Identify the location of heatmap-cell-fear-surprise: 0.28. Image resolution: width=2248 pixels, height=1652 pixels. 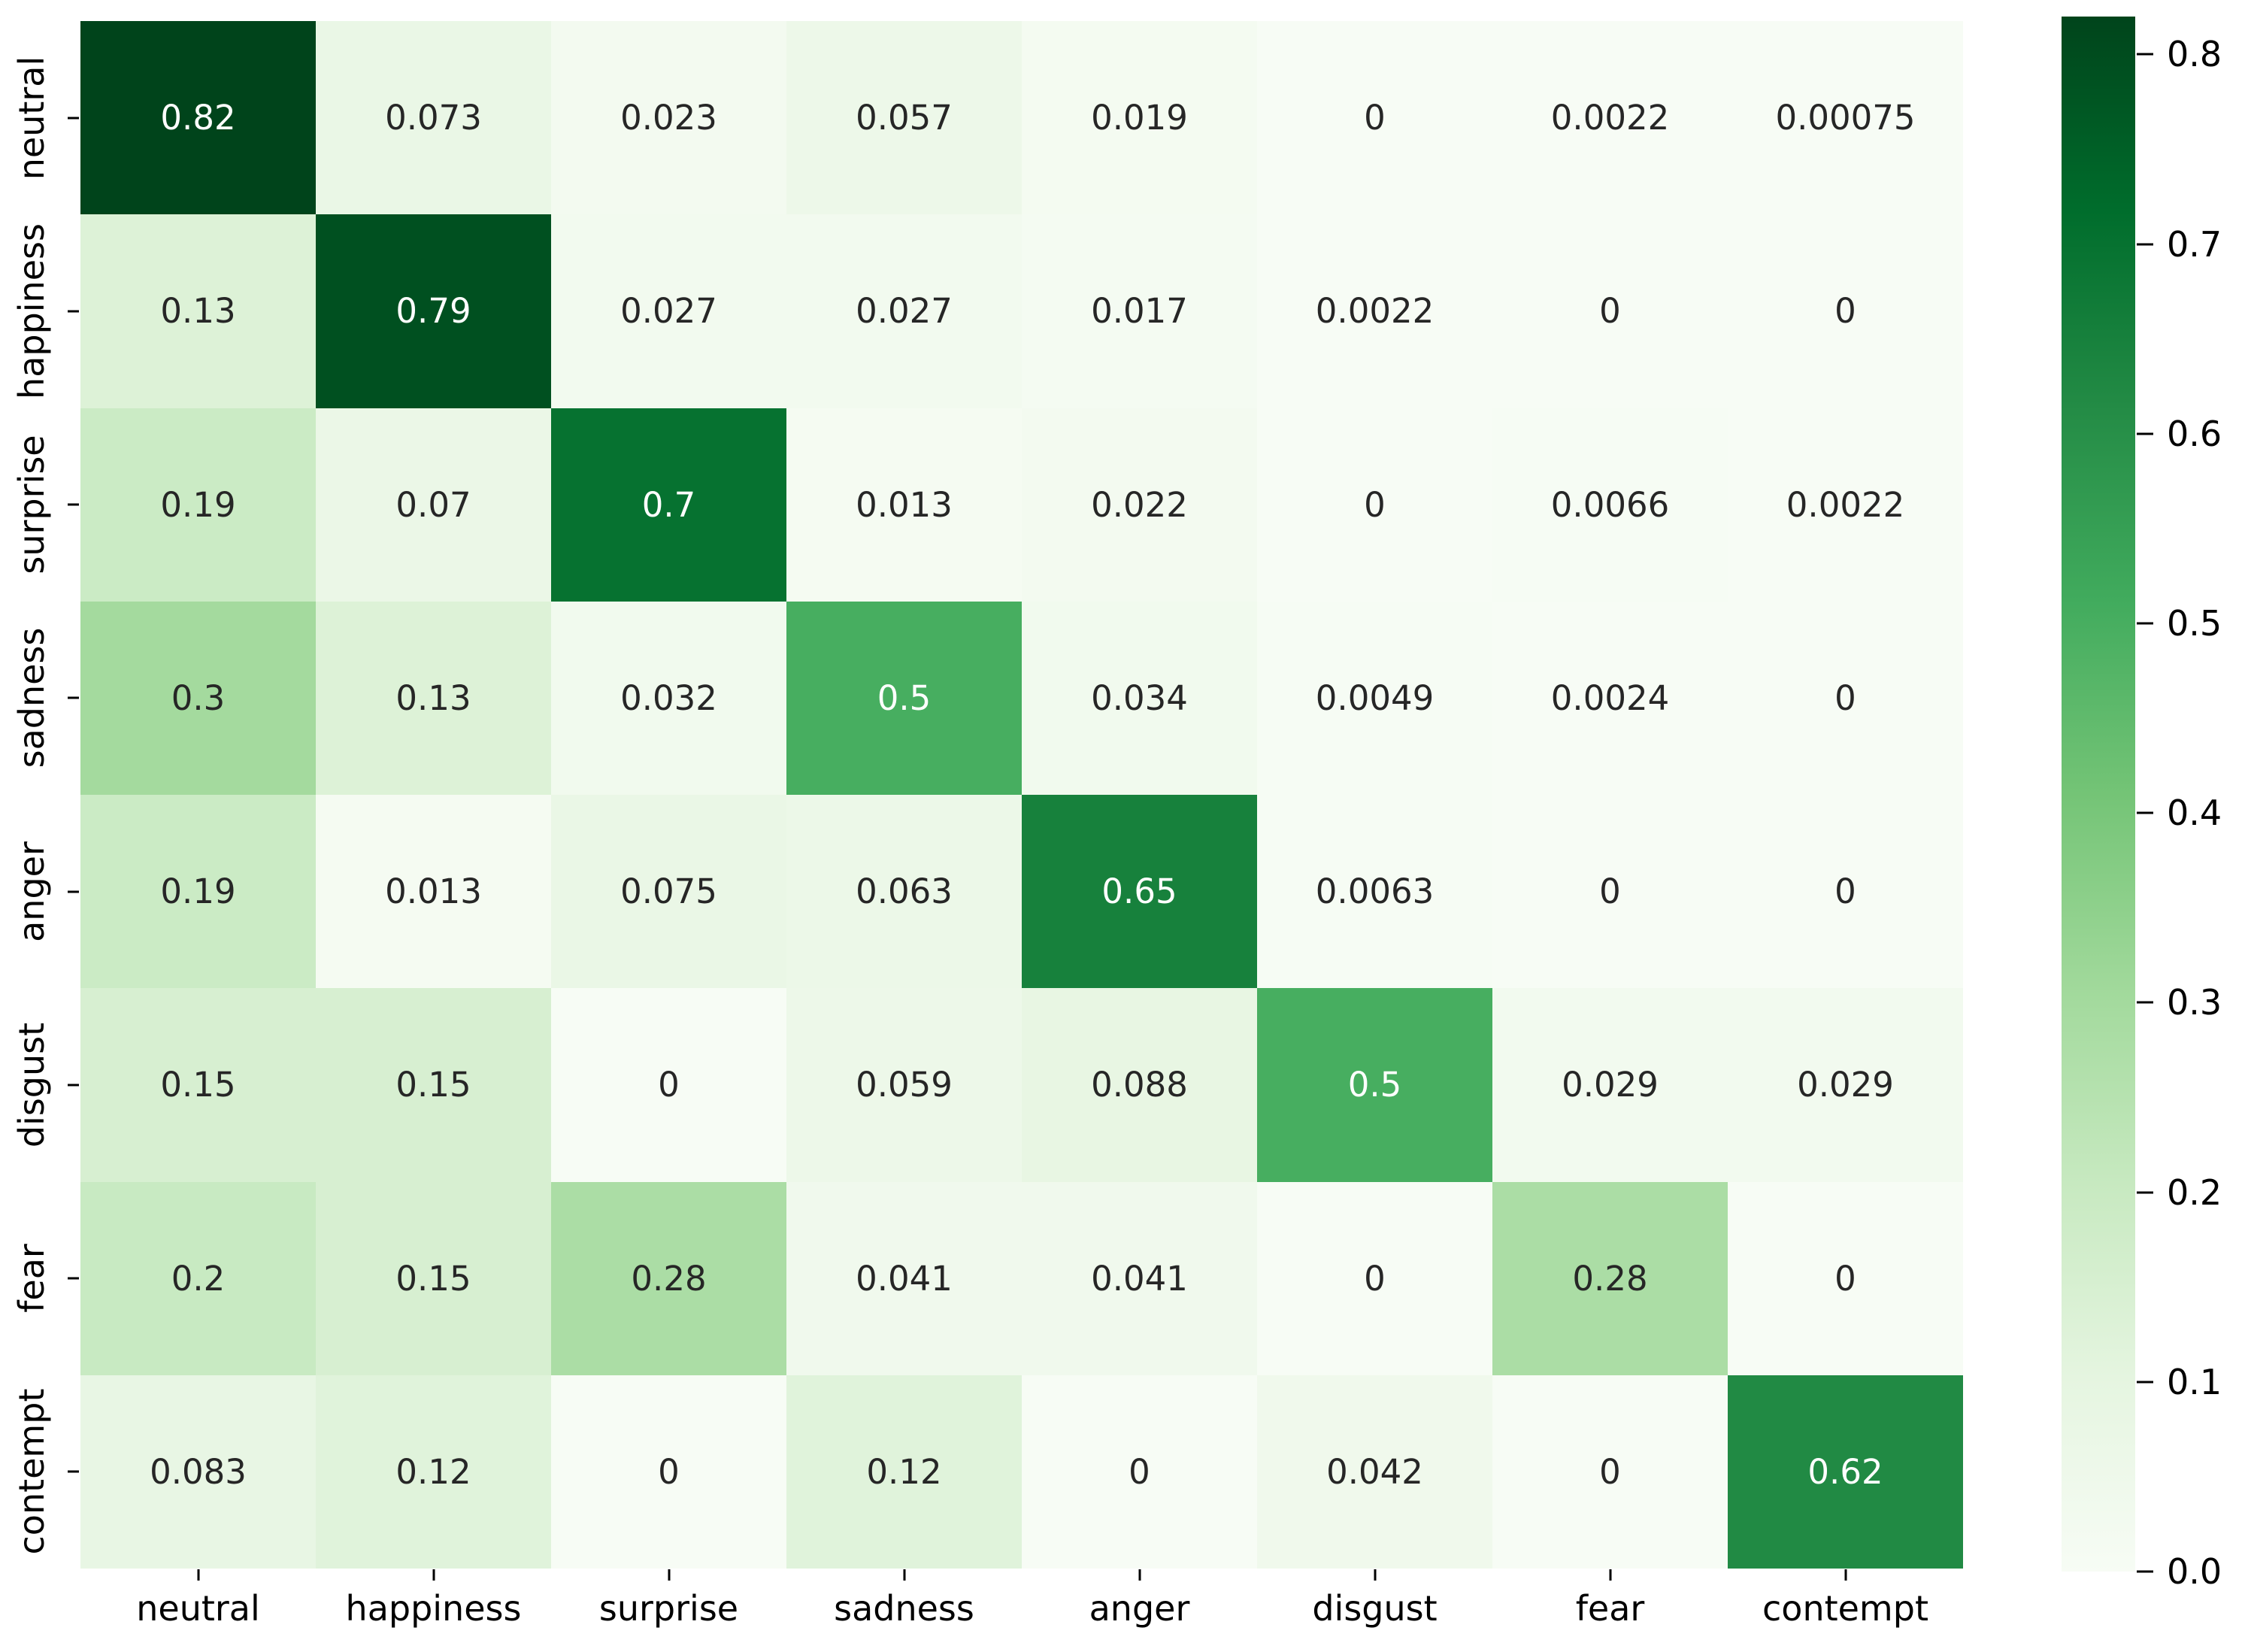
(668, 1278).